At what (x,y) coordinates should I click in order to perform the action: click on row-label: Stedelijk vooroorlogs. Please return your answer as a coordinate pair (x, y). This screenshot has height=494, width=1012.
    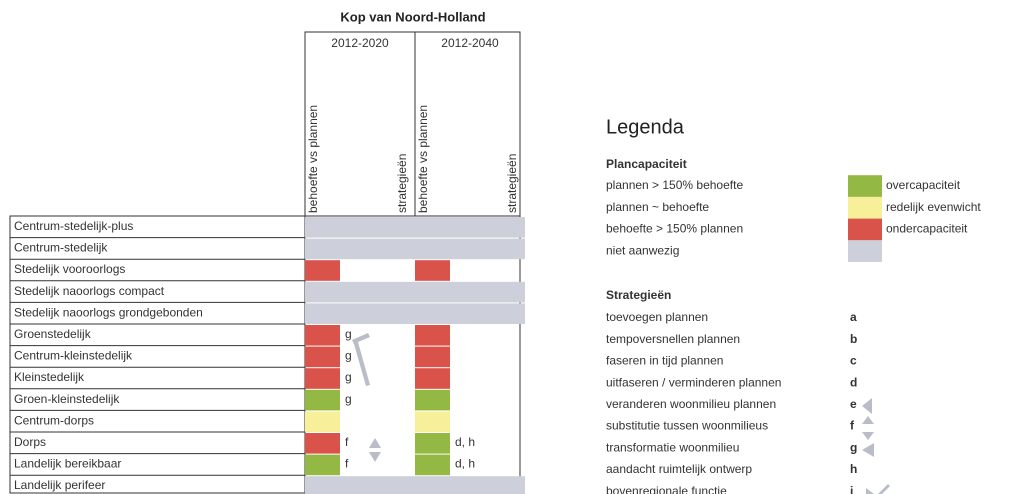
    Looking at the image, I should click on (69, 269).